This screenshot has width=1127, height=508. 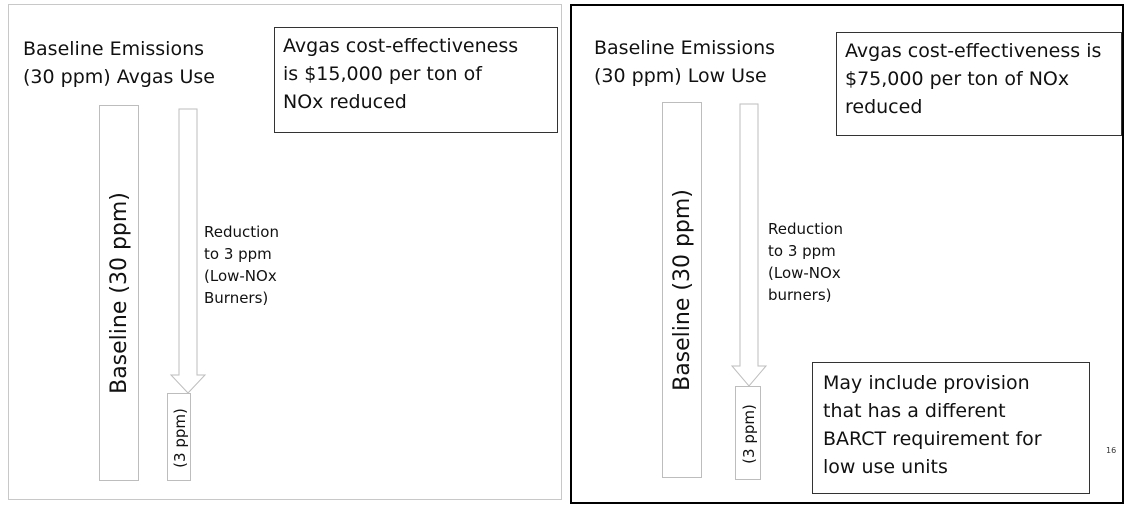 I want to click on left-reduction-line1: Reduction, so click(x=241, y=232).